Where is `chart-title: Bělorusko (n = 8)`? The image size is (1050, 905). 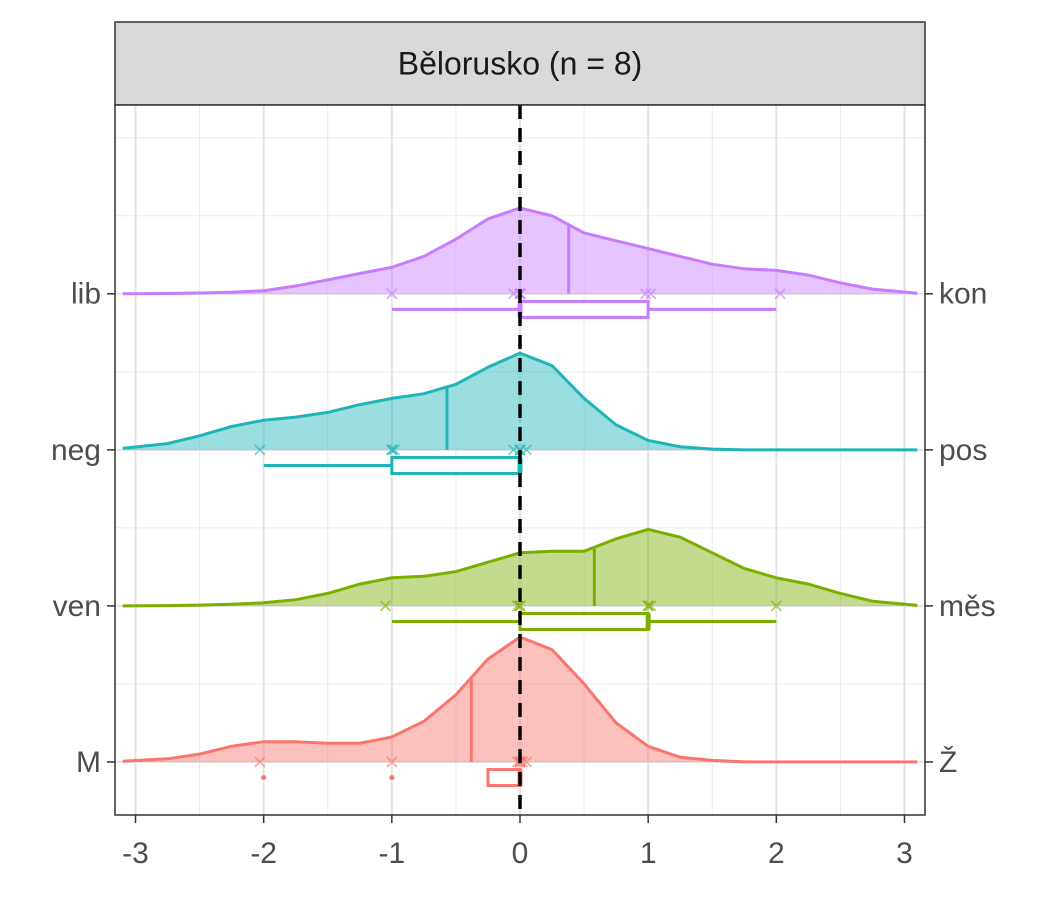
chart-title: Bělorusko (n = 8) is located at coordinates (520, 63).